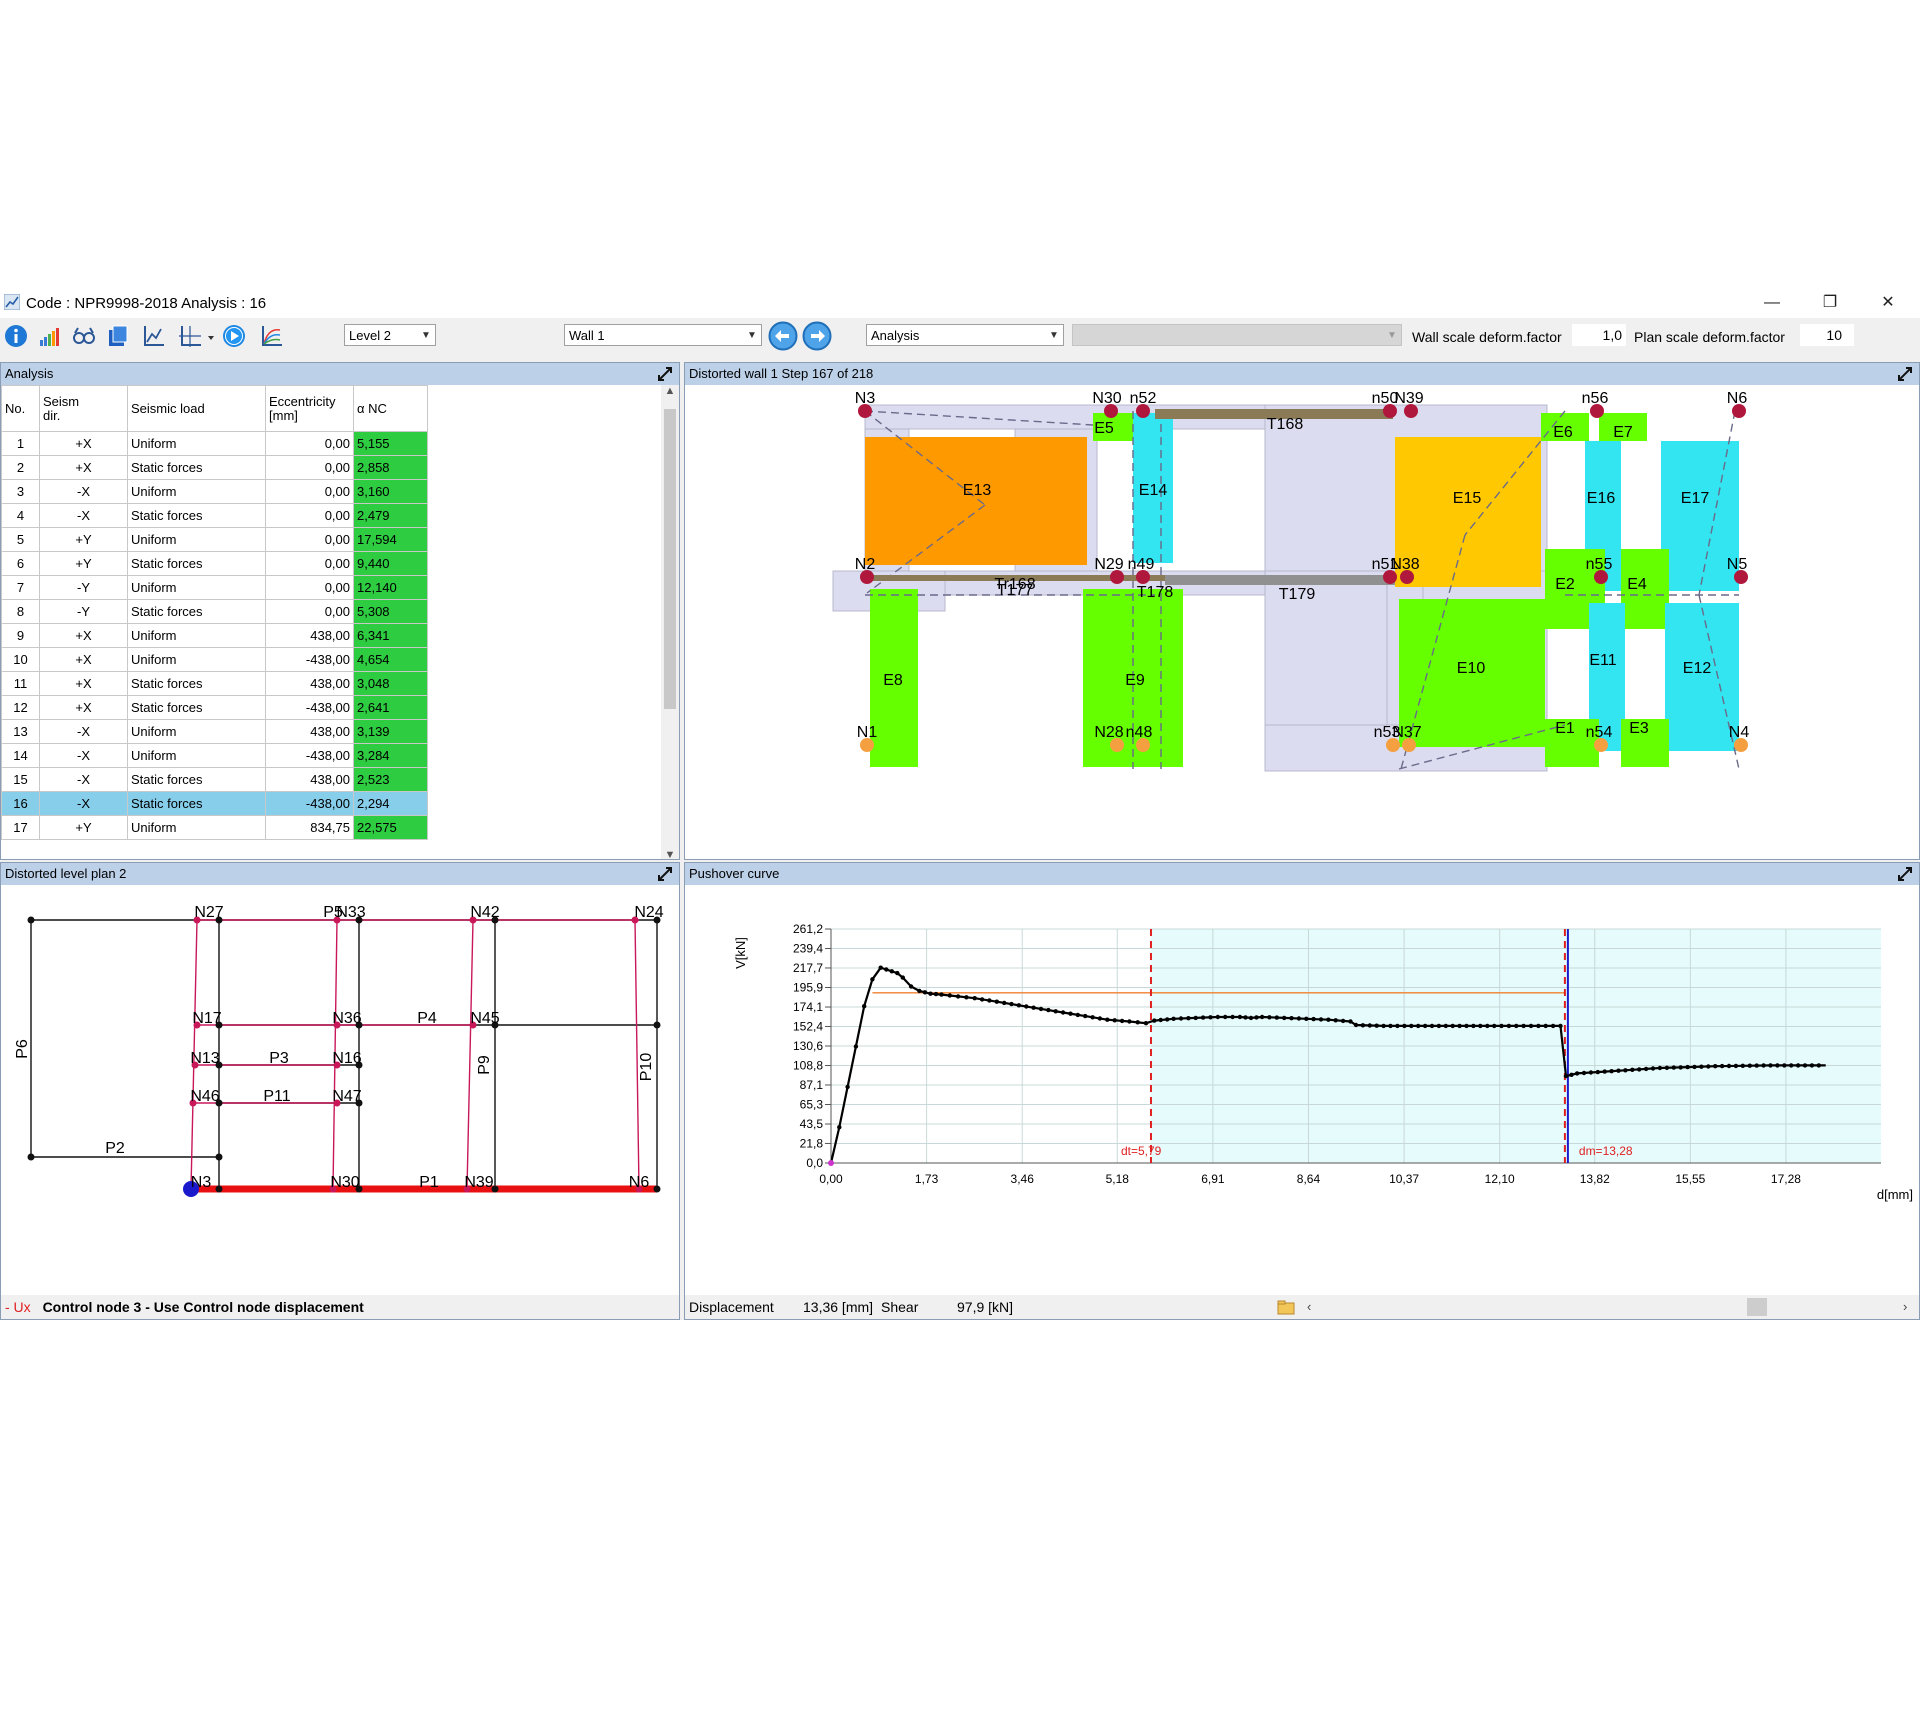  I want to click on element-label: E6, so click(1563, 432).